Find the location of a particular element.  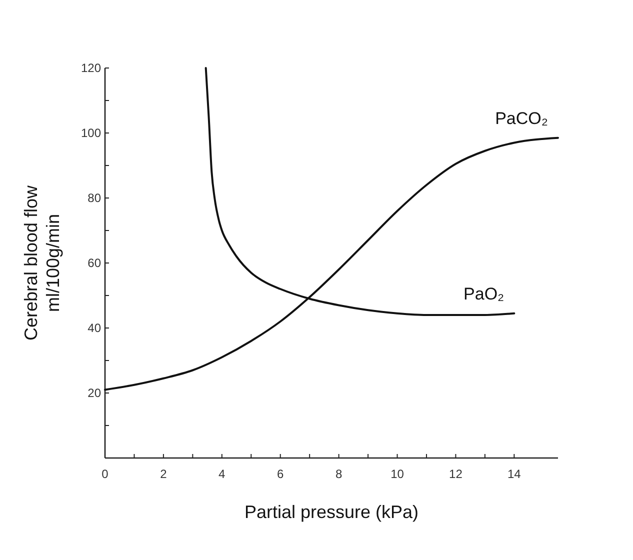

series-label: PaO₂ is located at coordinates (484, 294).